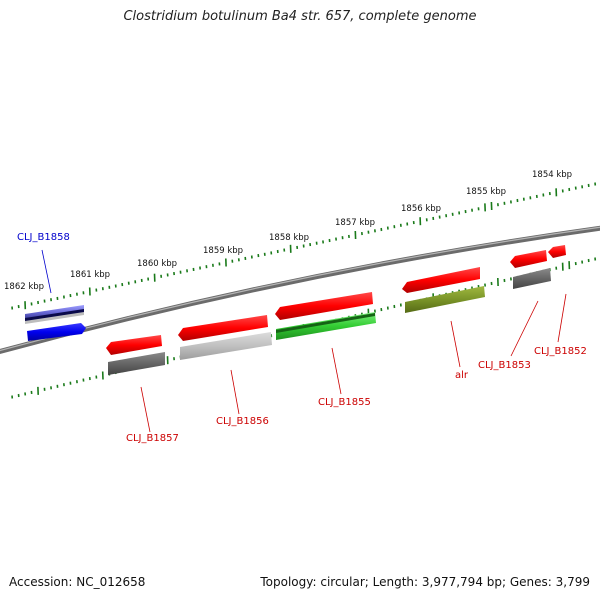 This screenshot has height=600, width=600. What do you see at coordinates (56, 332) in the screenshot?
I see `gene-arrow-blue` at bounding box center [56, 332].